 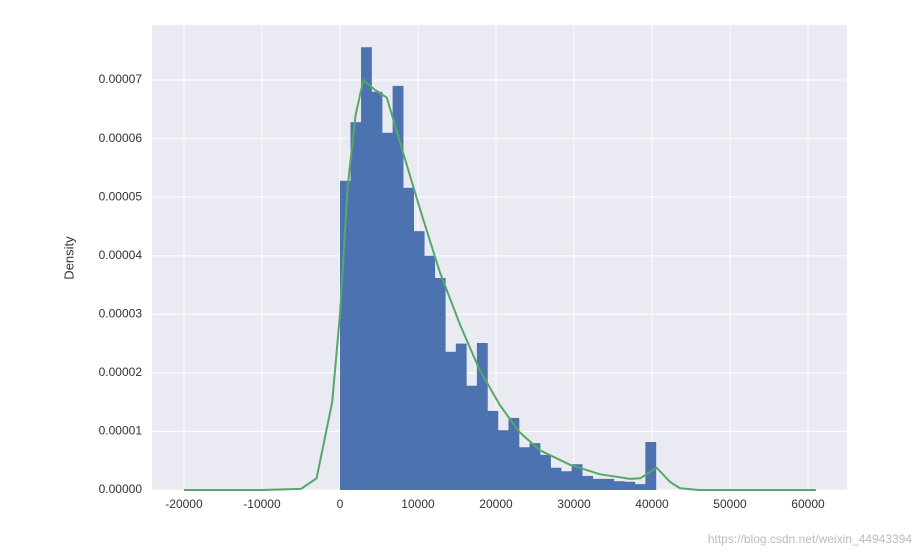 What do you see at coordinates (184, 504) in the screenshot?
I see `x-tick-label: -20000` at bounding box center [184, 504].